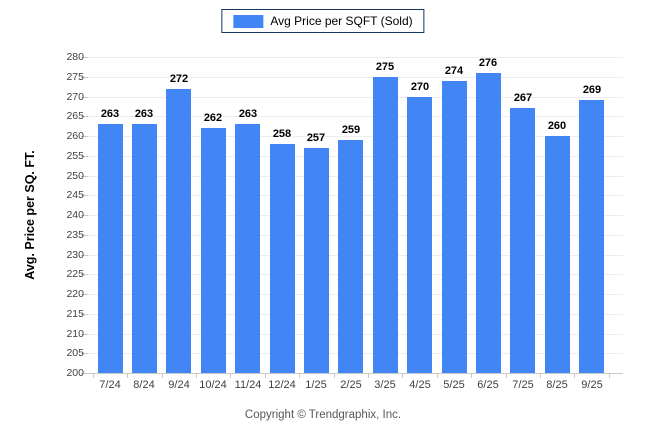 The height and width of the screenshot is (434, 646). I want to click on x-tick-label: 9/24, so click(179, 385).